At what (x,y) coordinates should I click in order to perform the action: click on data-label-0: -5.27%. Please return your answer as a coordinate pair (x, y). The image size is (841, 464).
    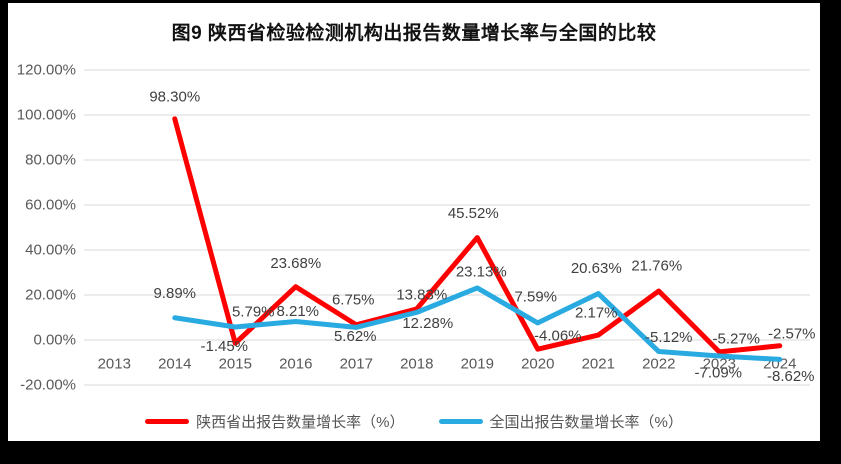
    Looking at the image, I should click on (736, 338).